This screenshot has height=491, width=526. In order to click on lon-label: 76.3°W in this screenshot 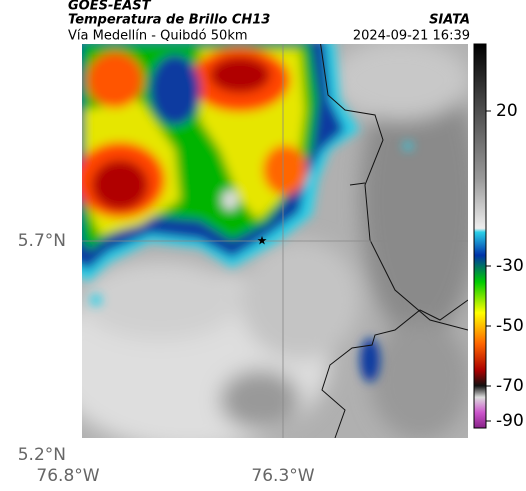, I will do `click(282, 476)`.